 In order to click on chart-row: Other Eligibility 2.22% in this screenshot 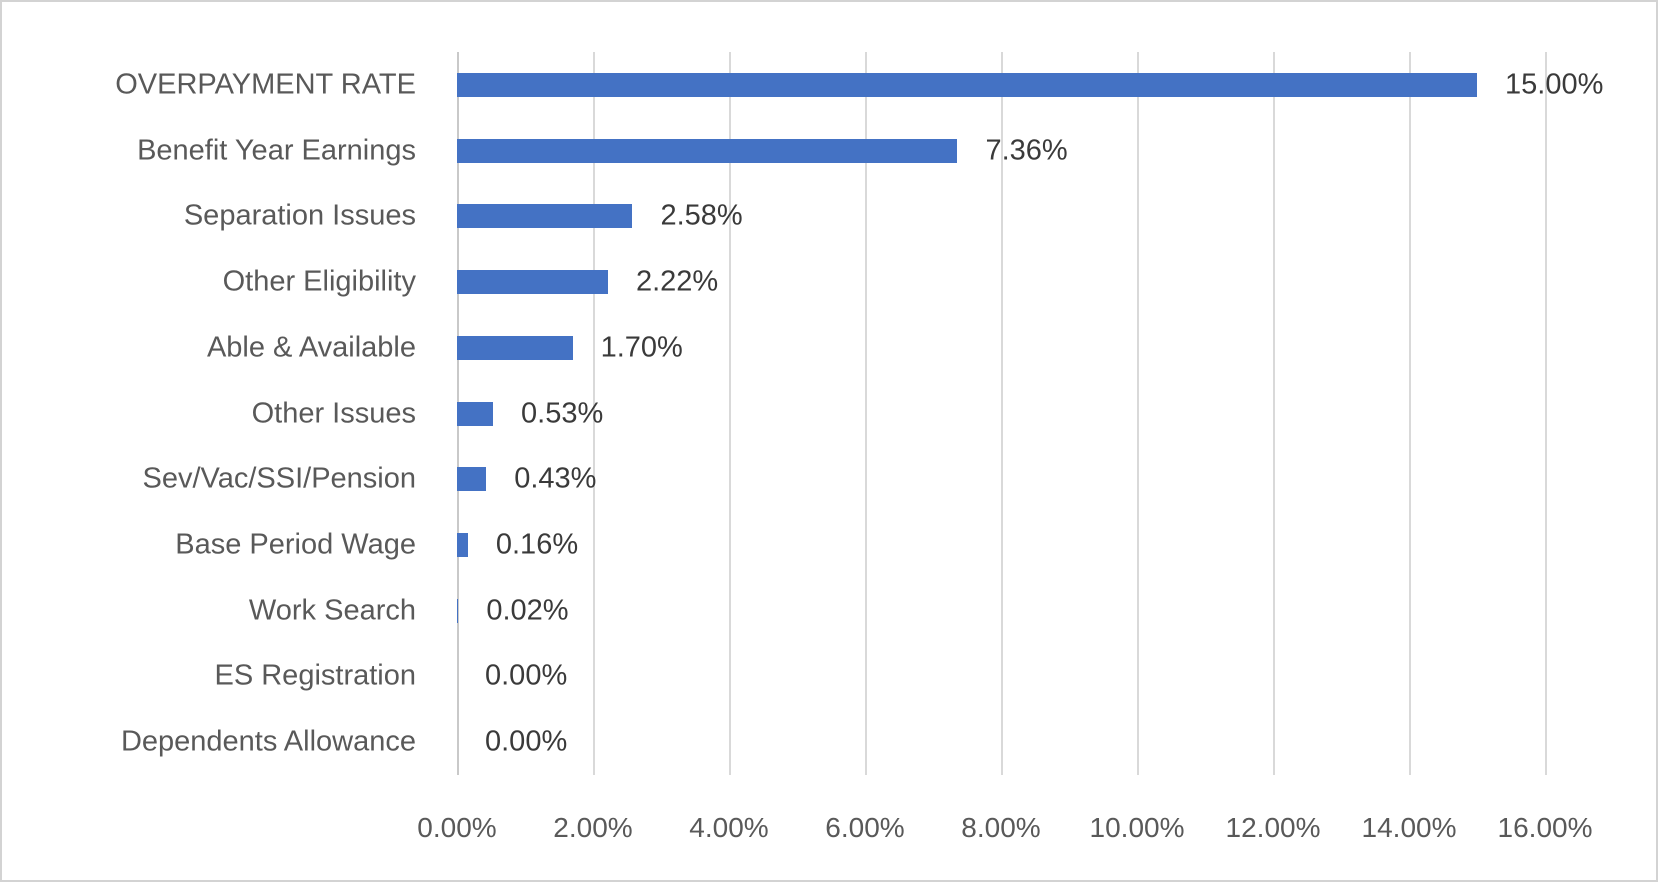, I will do `click(829, 282)`.